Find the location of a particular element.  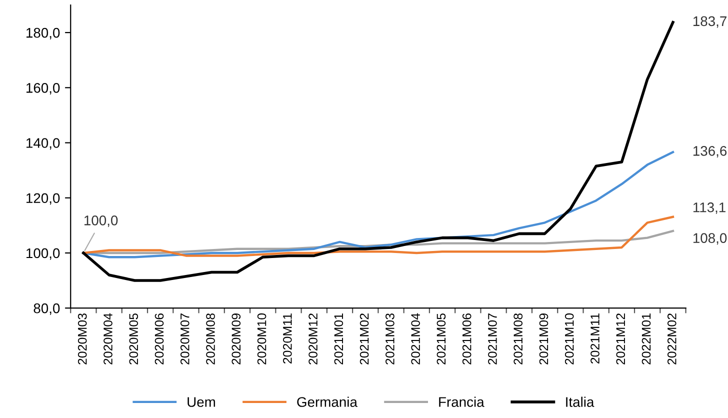

x-tick-label: 2020M03 is located at coordinates (82, 338).